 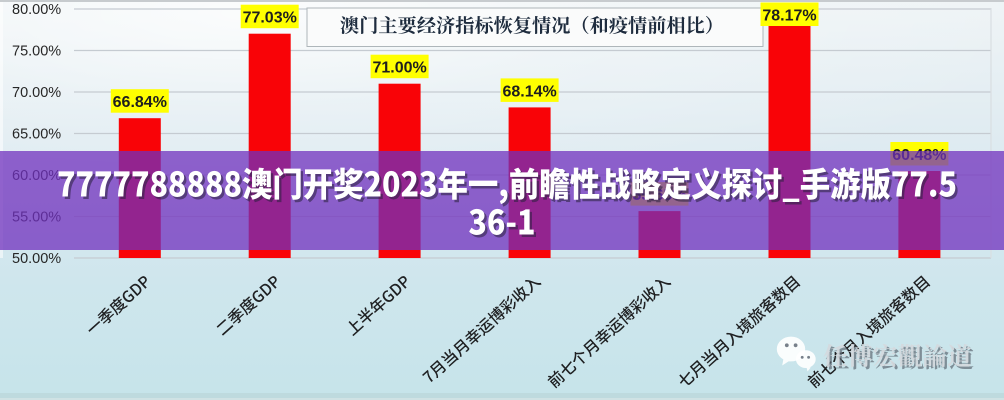 What do you see at coordinates (36, 93) in the screenshot?
I see `svg-text: 70.00%` at bounding box center [36, 93].